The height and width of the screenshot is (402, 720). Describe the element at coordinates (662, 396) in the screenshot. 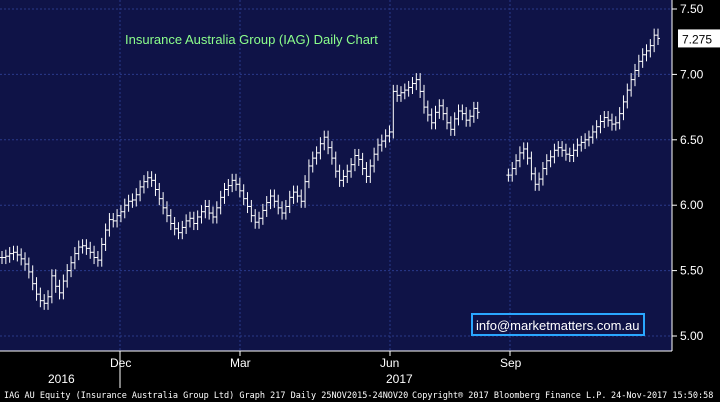

I see `footer-timestamp: 24-Nov-2017 15:50:58` at that location.